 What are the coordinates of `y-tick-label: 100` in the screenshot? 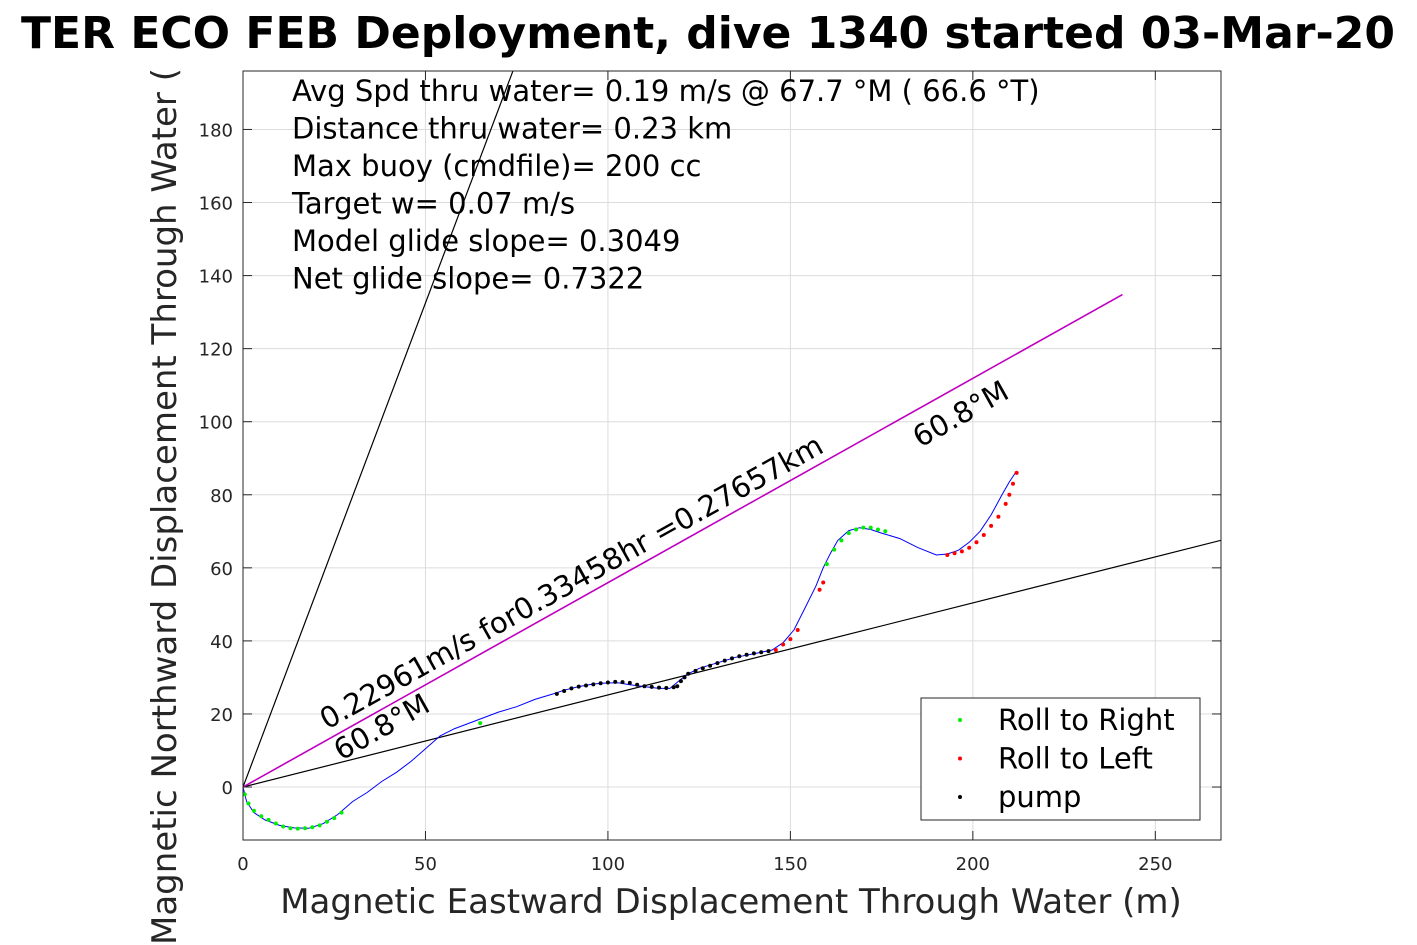 It's located at (216, 423).